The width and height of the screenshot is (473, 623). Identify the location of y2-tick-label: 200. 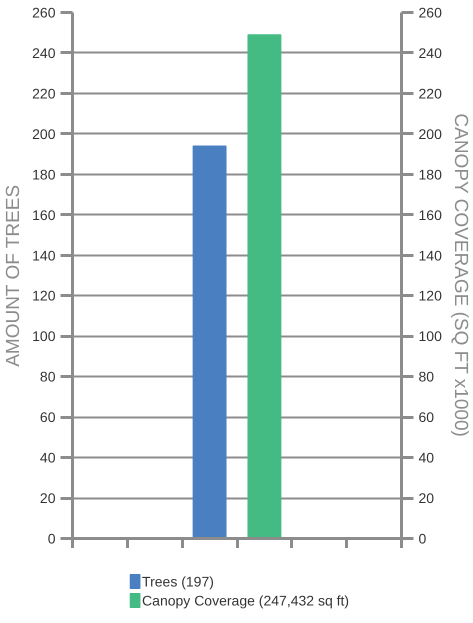
(430, 134).